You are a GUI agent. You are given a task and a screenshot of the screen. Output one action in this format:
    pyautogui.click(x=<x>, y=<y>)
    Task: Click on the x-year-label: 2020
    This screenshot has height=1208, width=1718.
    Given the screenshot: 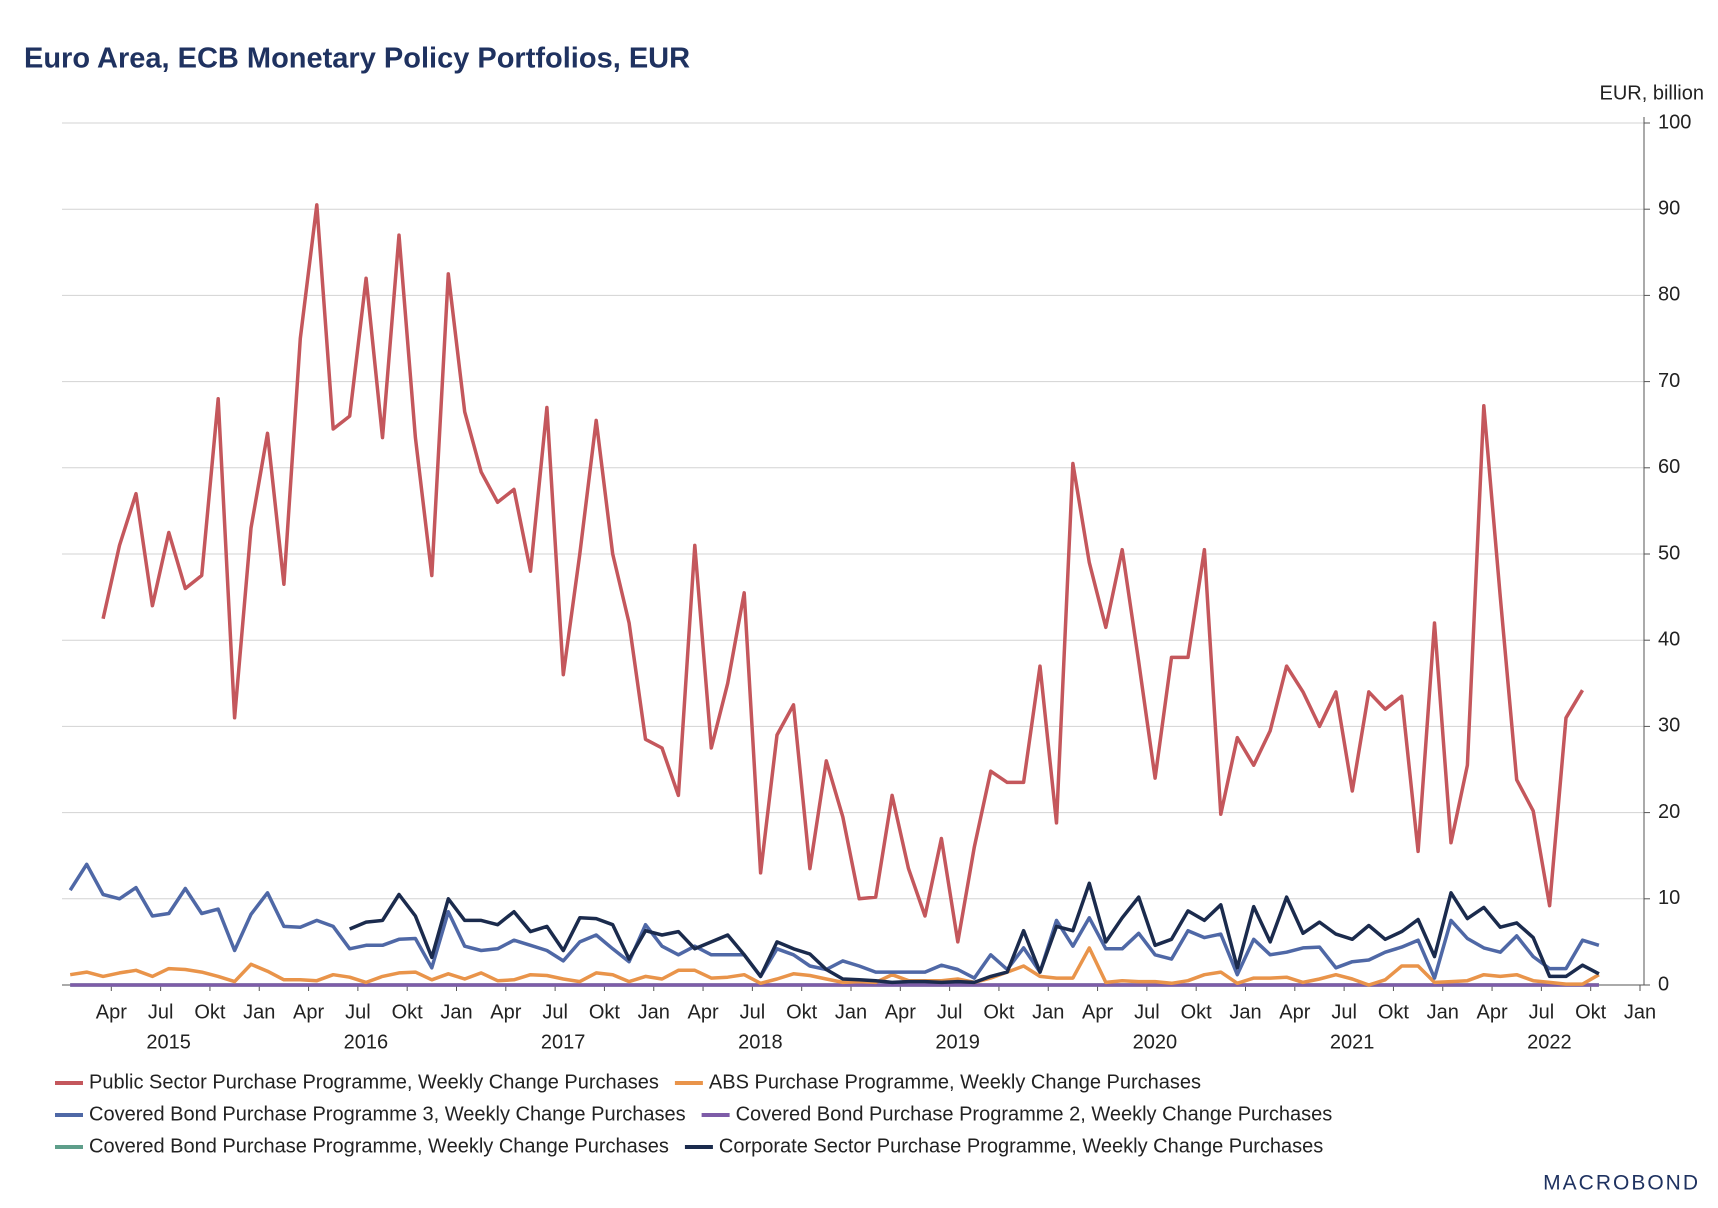 What is the action you would take?
    pyautogui.click(x=1155, y=1042)
    